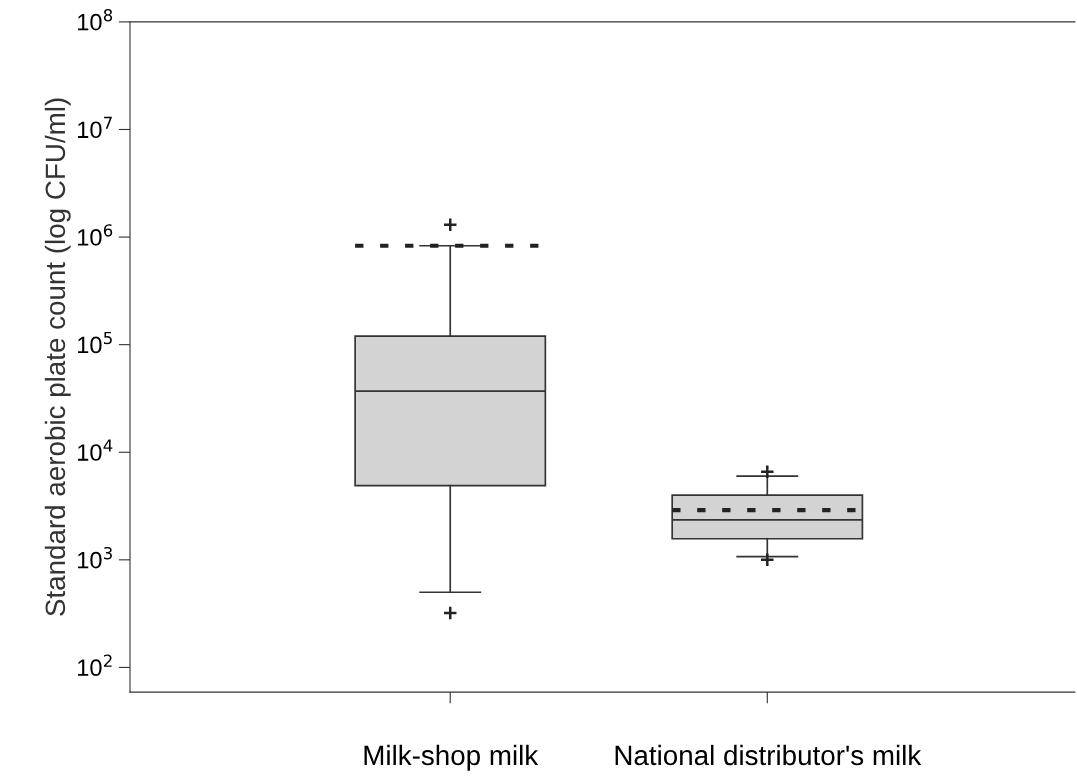  What do you see at coordinates (95, 665) in the screenshot?
I see `y-tick-label: 10$^{2}$` at bounding box center [95, 665].